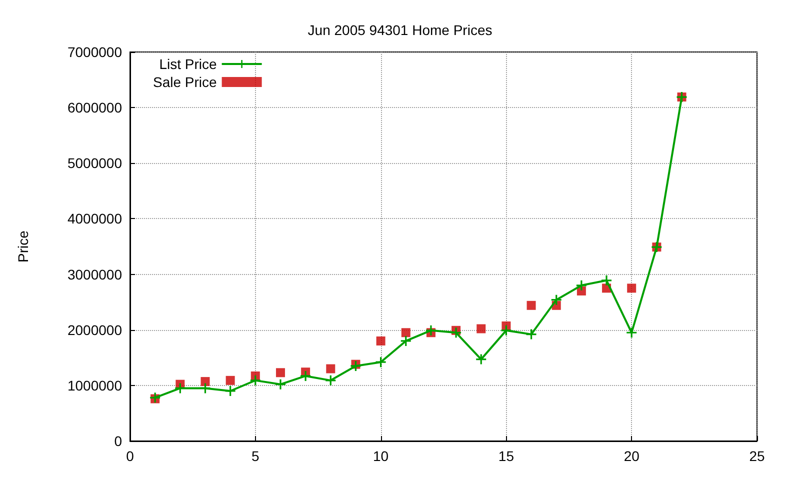 Image resolution: width=800 pixels, height=480 pixels. I want to click on x-tick-label: 25, so click(757, 456).